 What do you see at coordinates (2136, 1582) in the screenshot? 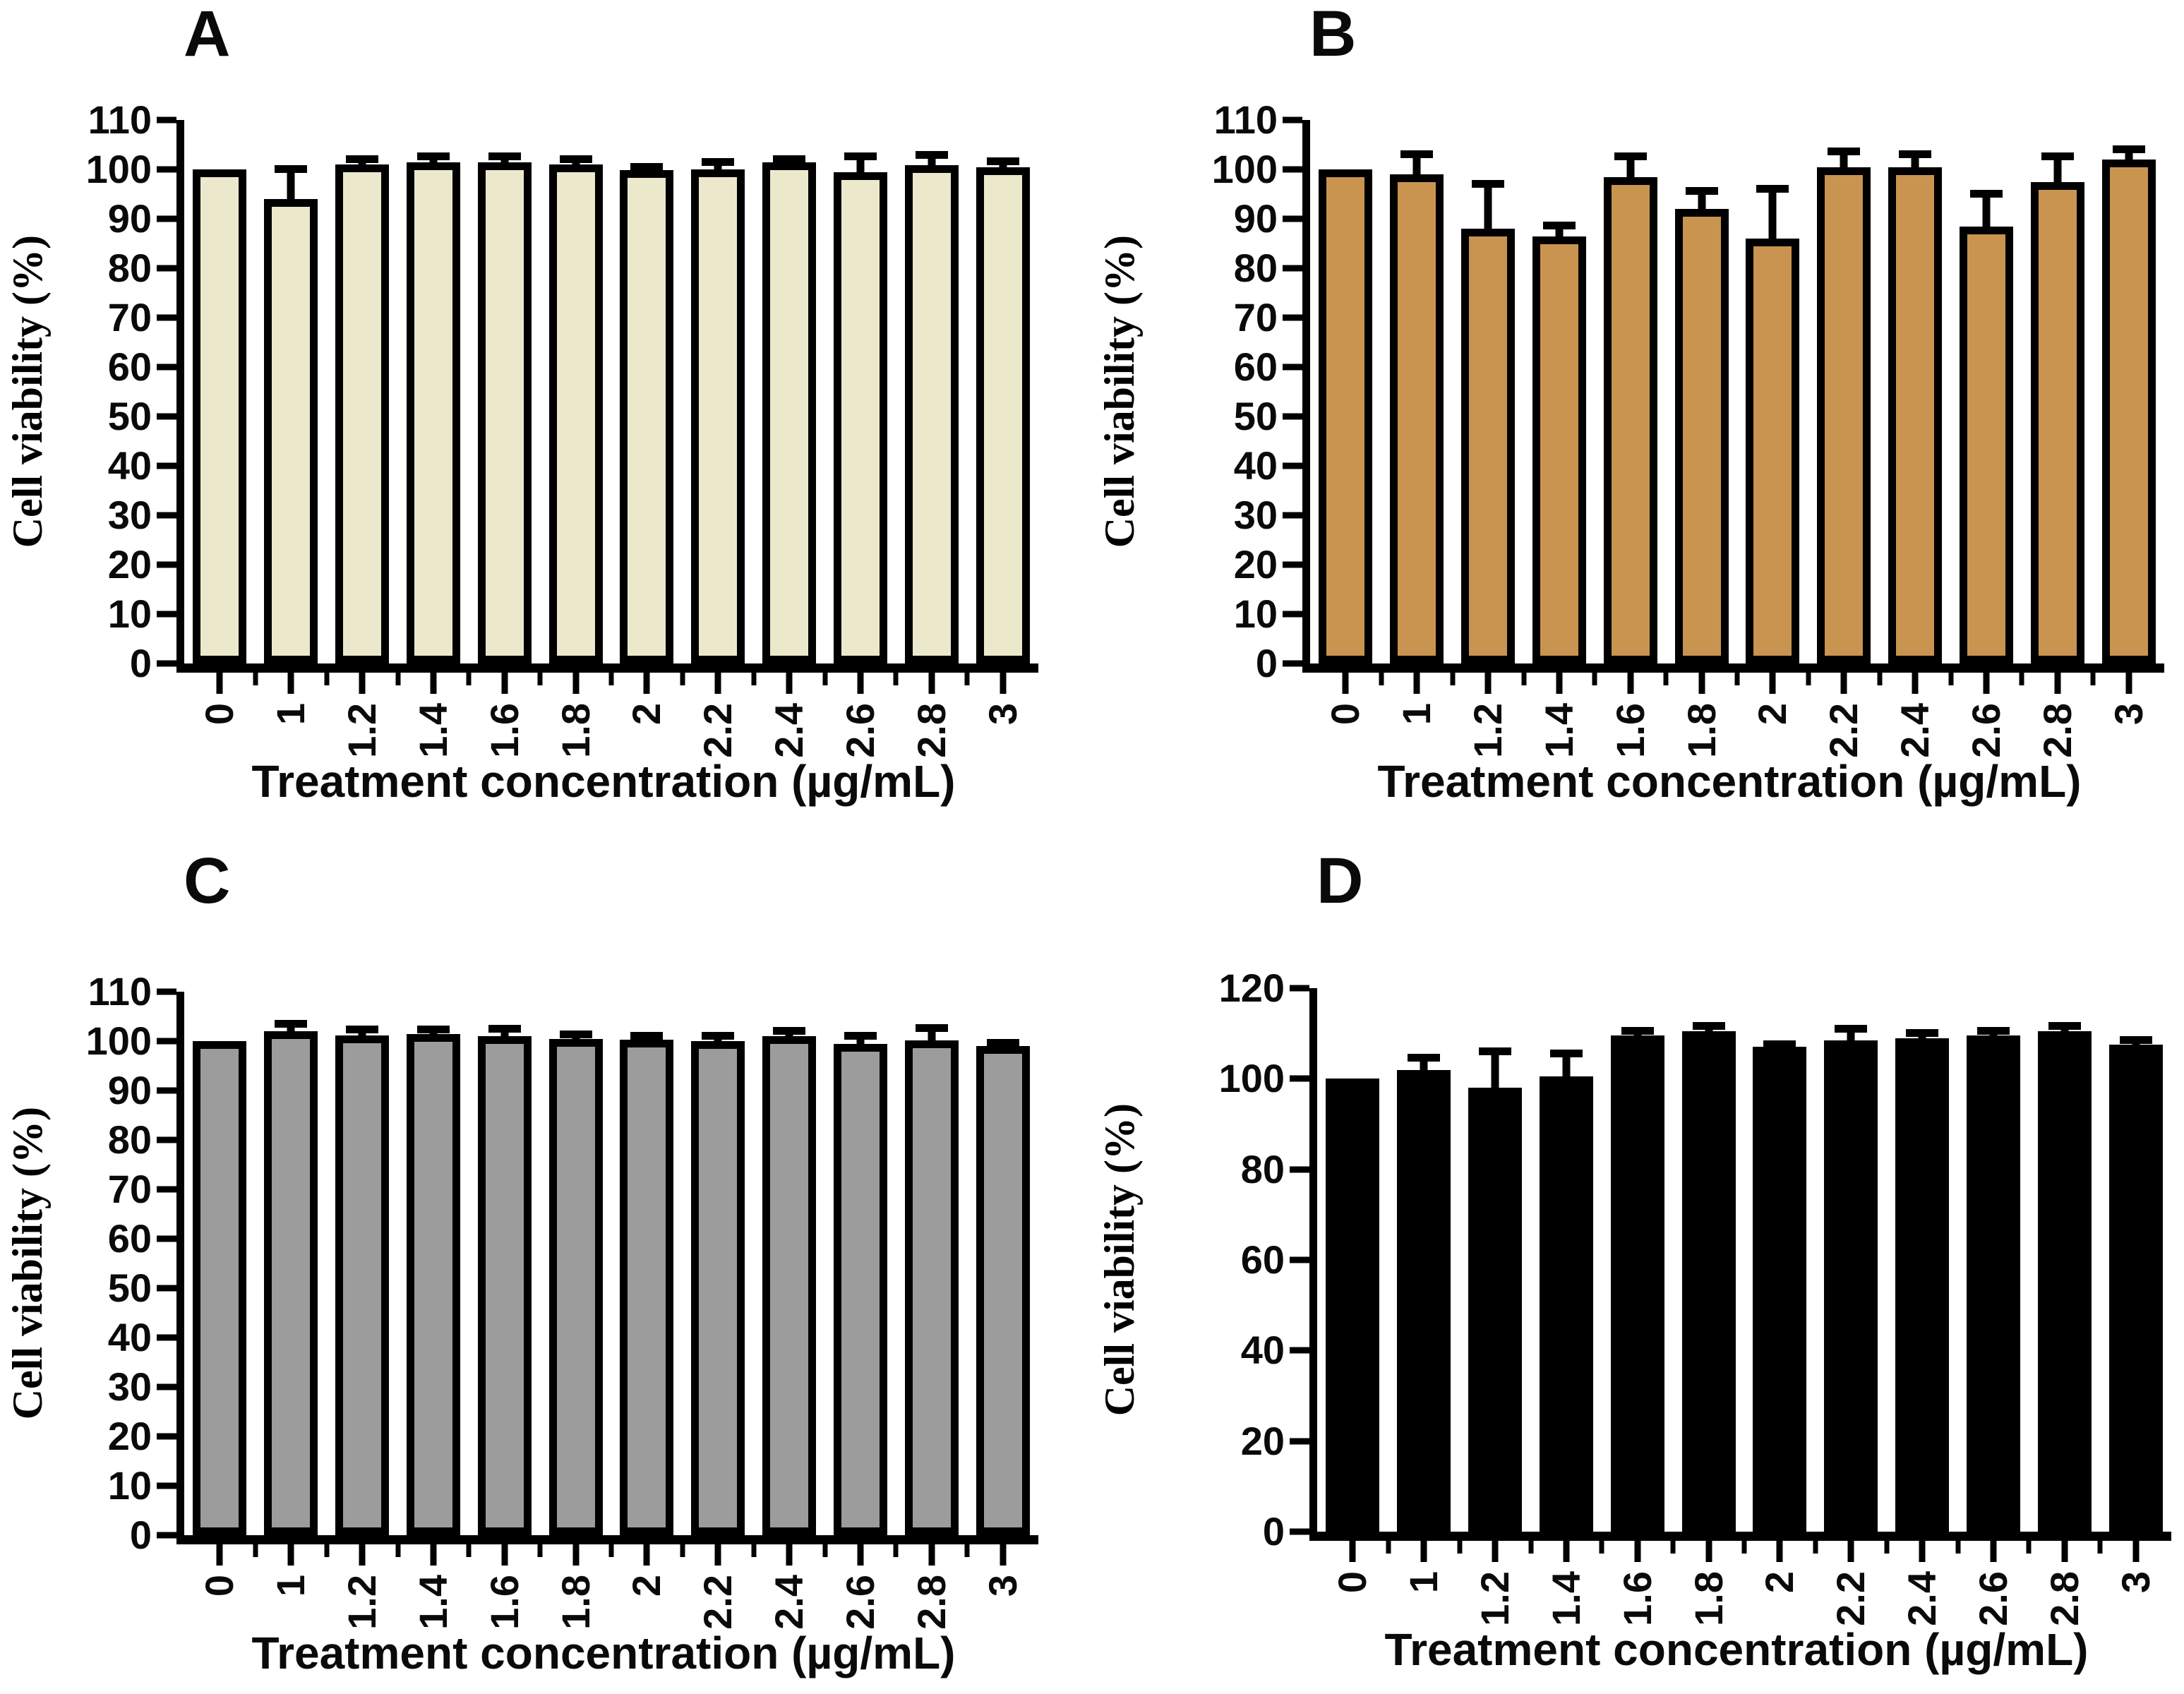
I see `x-label-cell: 3` at bounding box center [2136, 1582].